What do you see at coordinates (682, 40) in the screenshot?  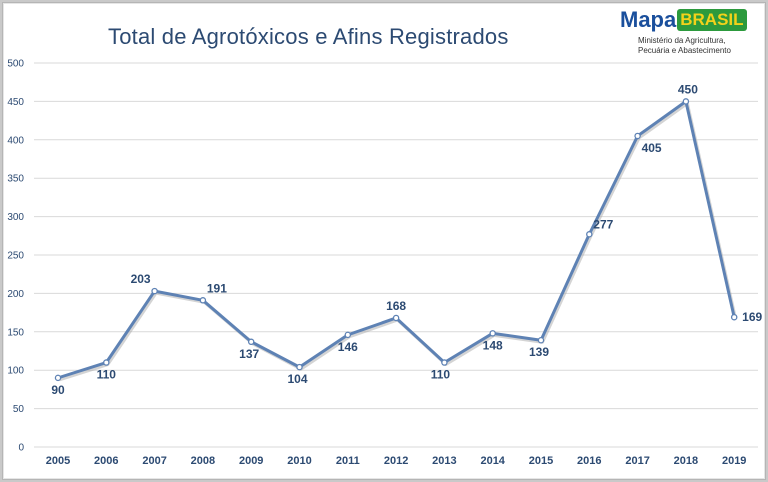 I see `logo-ministry-line1: Ministério da Agricultura,` at bounding box center [682, 40].